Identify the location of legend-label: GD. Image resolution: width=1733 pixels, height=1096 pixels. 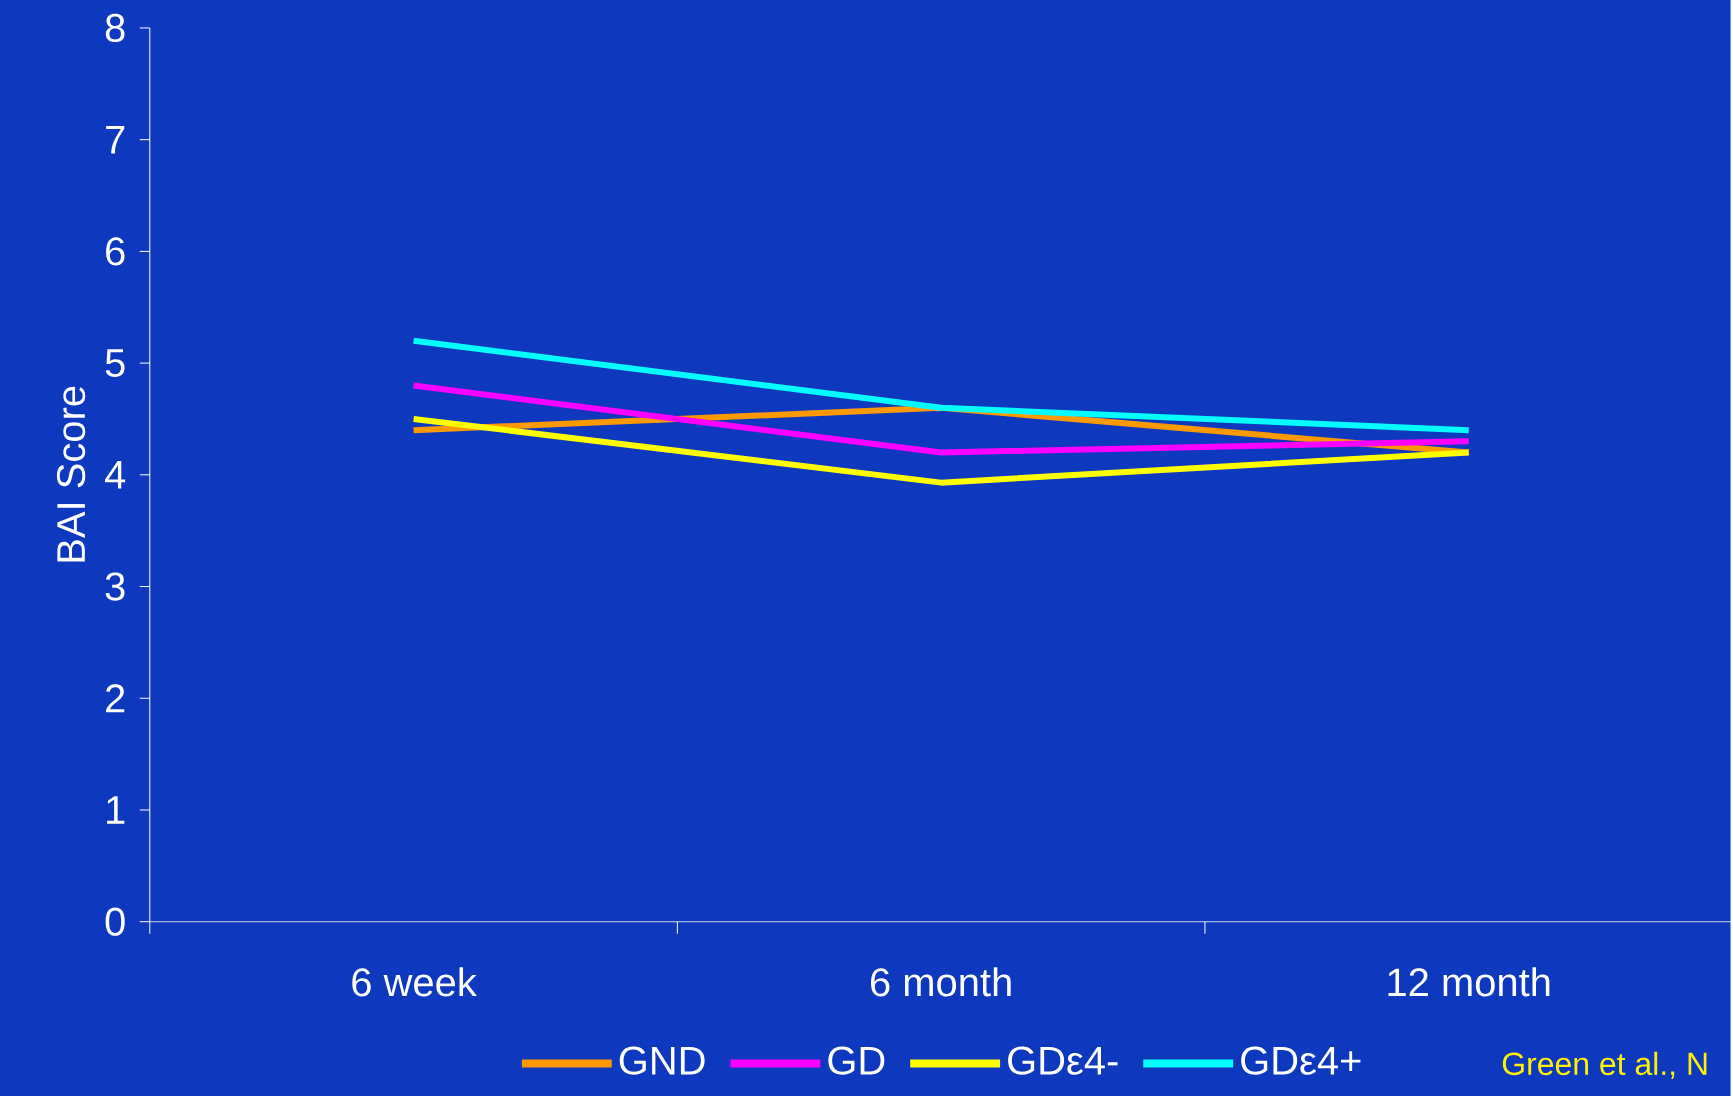
(856, 1060).